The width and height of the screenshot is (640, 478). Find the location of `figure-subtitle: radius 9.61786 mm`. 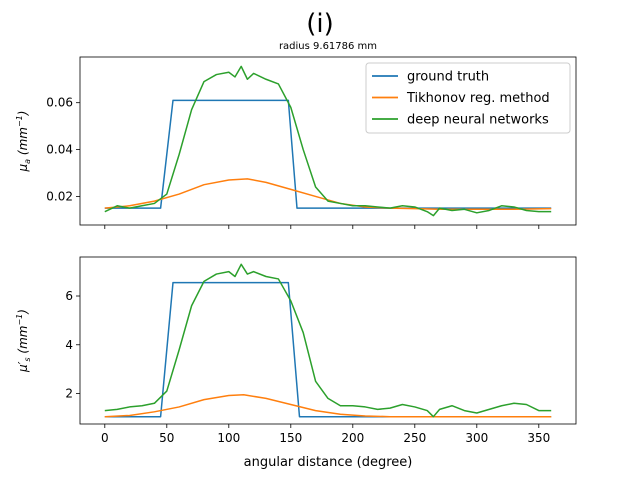

figure-subtitle: radius 9.61786 mm is located at coordinates (328, 46).